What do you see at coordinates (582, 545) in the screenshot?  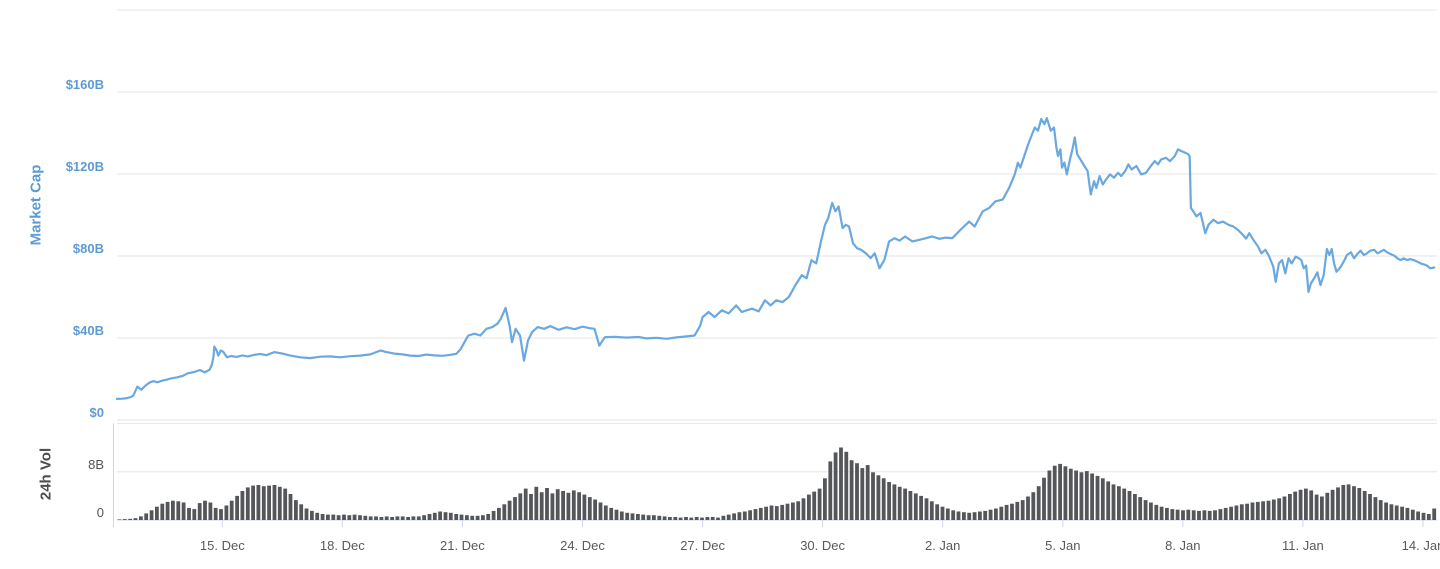 I see `x-tick-label: 24. Dec` at bounding box center [582, 545].